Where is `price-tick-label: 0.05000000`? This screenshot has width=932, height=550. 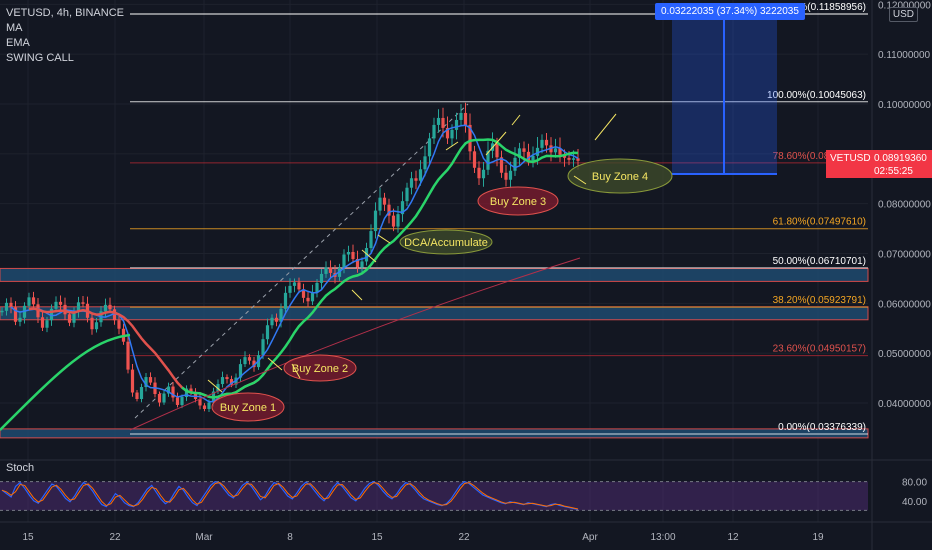 price-tick-label: 0.05000000 is located at coordinates (904, 354).